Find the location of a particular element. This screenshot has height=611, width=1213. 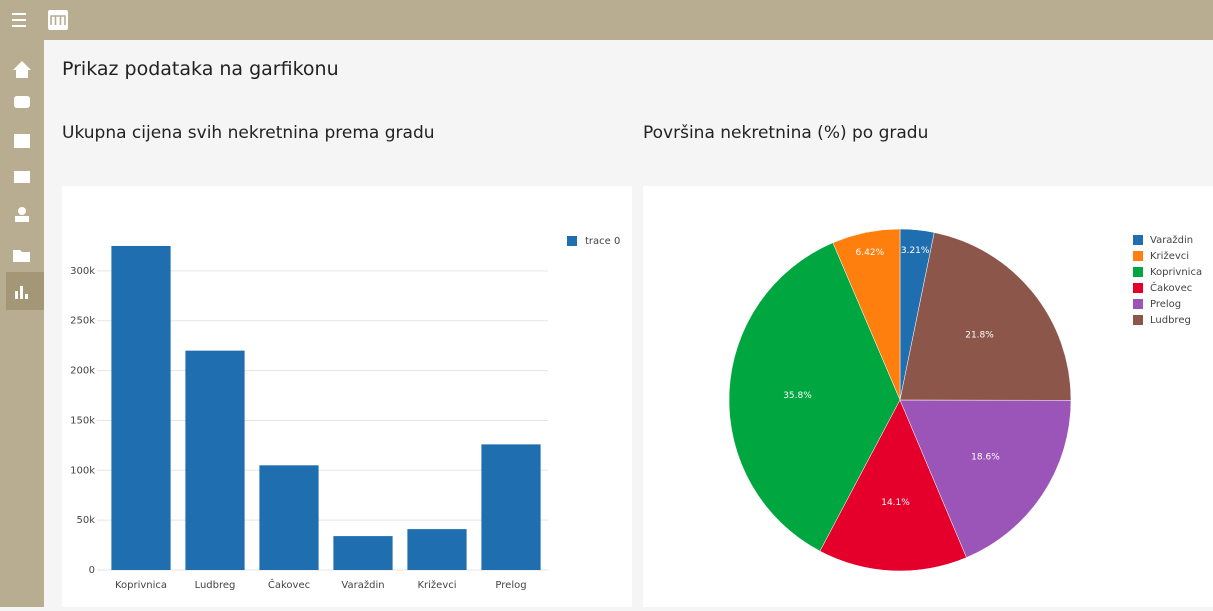

legend-label: Prelog is located at coordinates (1165, 304).